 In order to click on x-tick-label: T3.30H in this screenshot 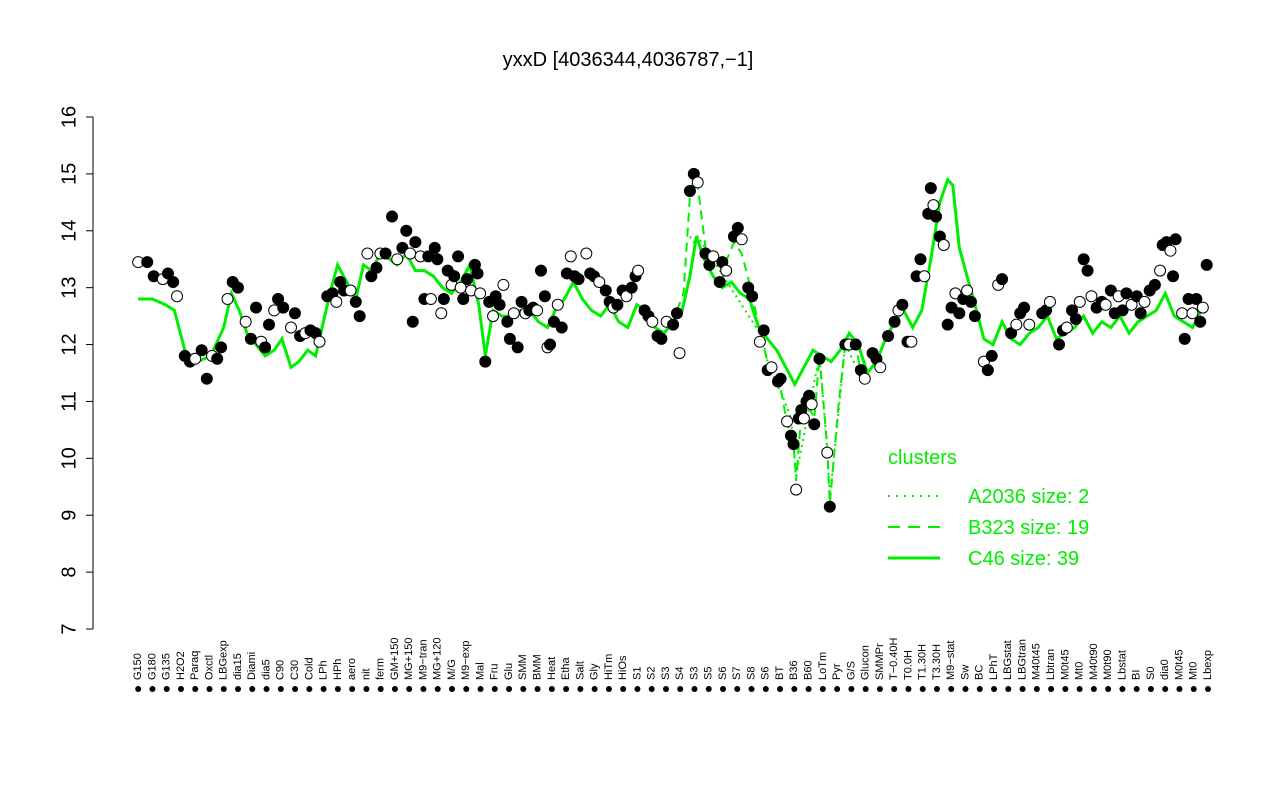, I will do `click(937, 662)`.